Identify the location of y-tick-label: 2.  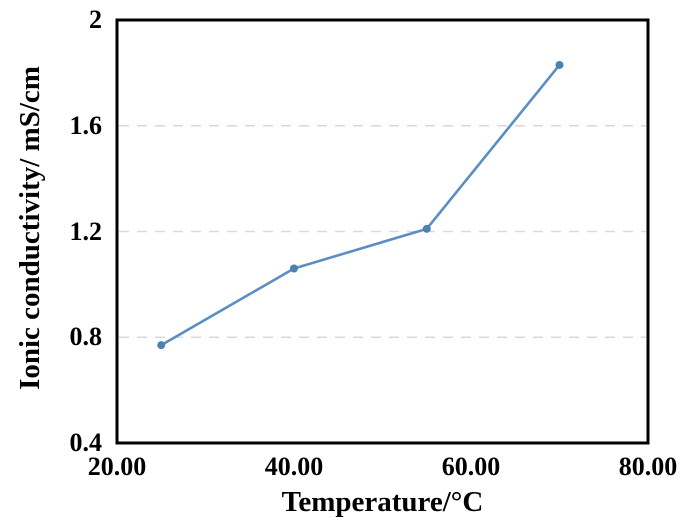
(95, 19).